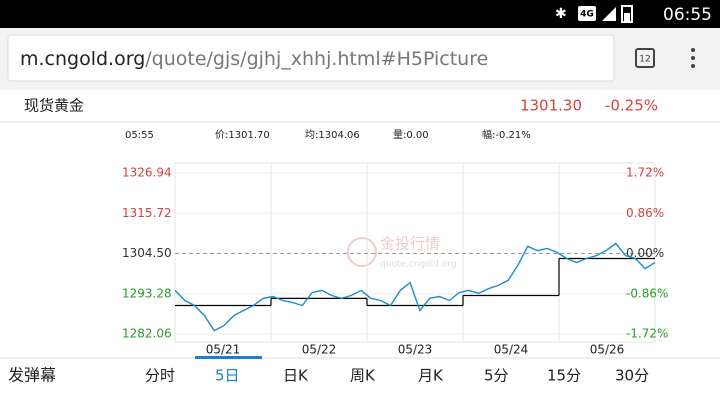 The height and width of the screenshot is (409, 720). What do you see at coordinates (645, 213) in the screenshot?
I see `y2-tick-label: 0.86%` at bounding box center [645, 213].